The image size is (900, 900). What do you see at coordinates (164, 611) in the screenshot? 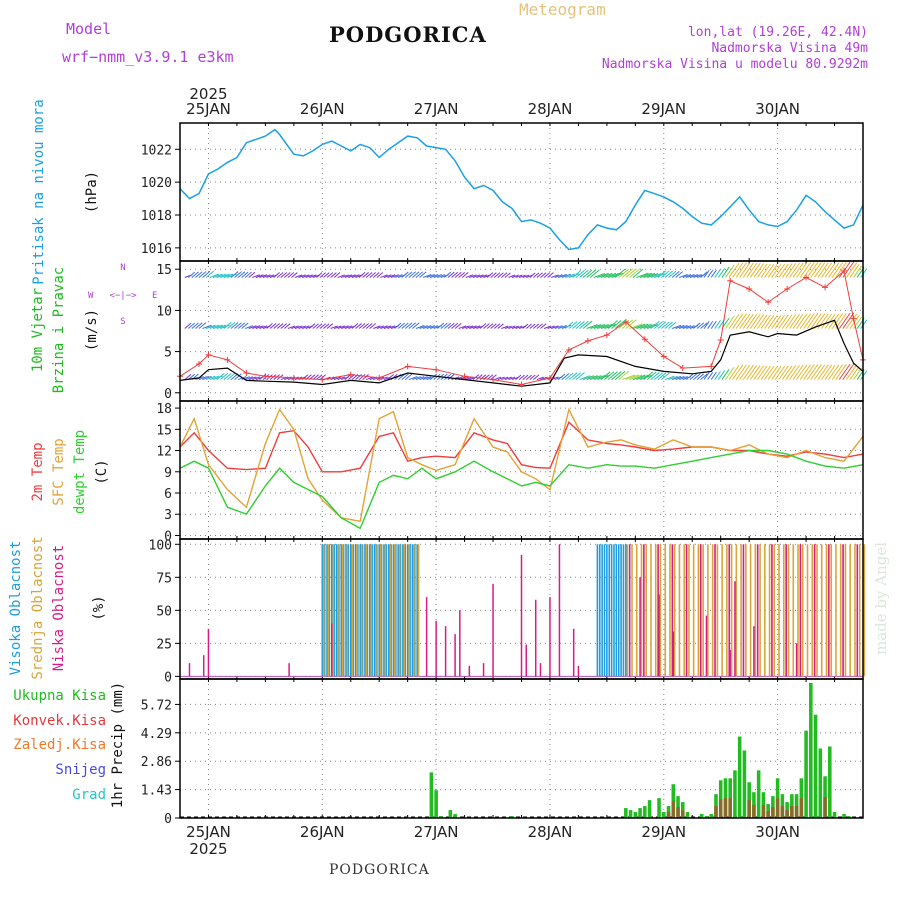
I see `y-tick-label: 50` at bounding box center [164, 611].